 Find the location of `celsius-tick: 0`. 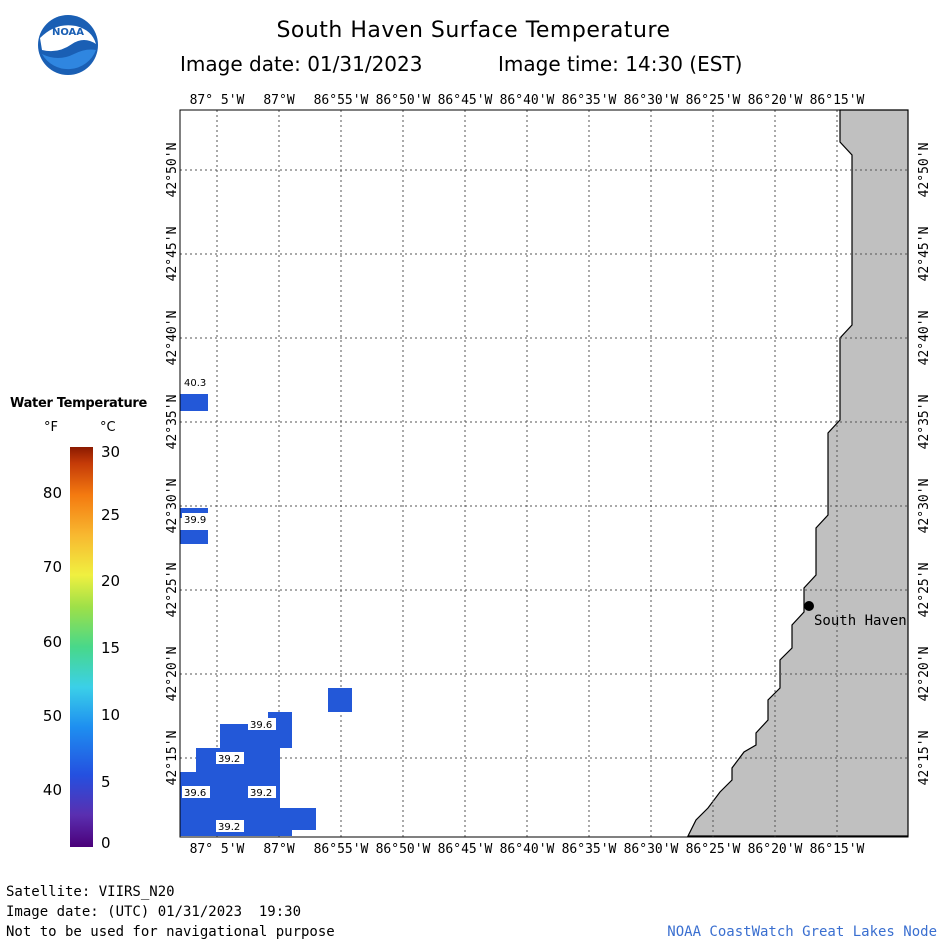

celsius-tick: 0 is located at coordinates (106, 843).